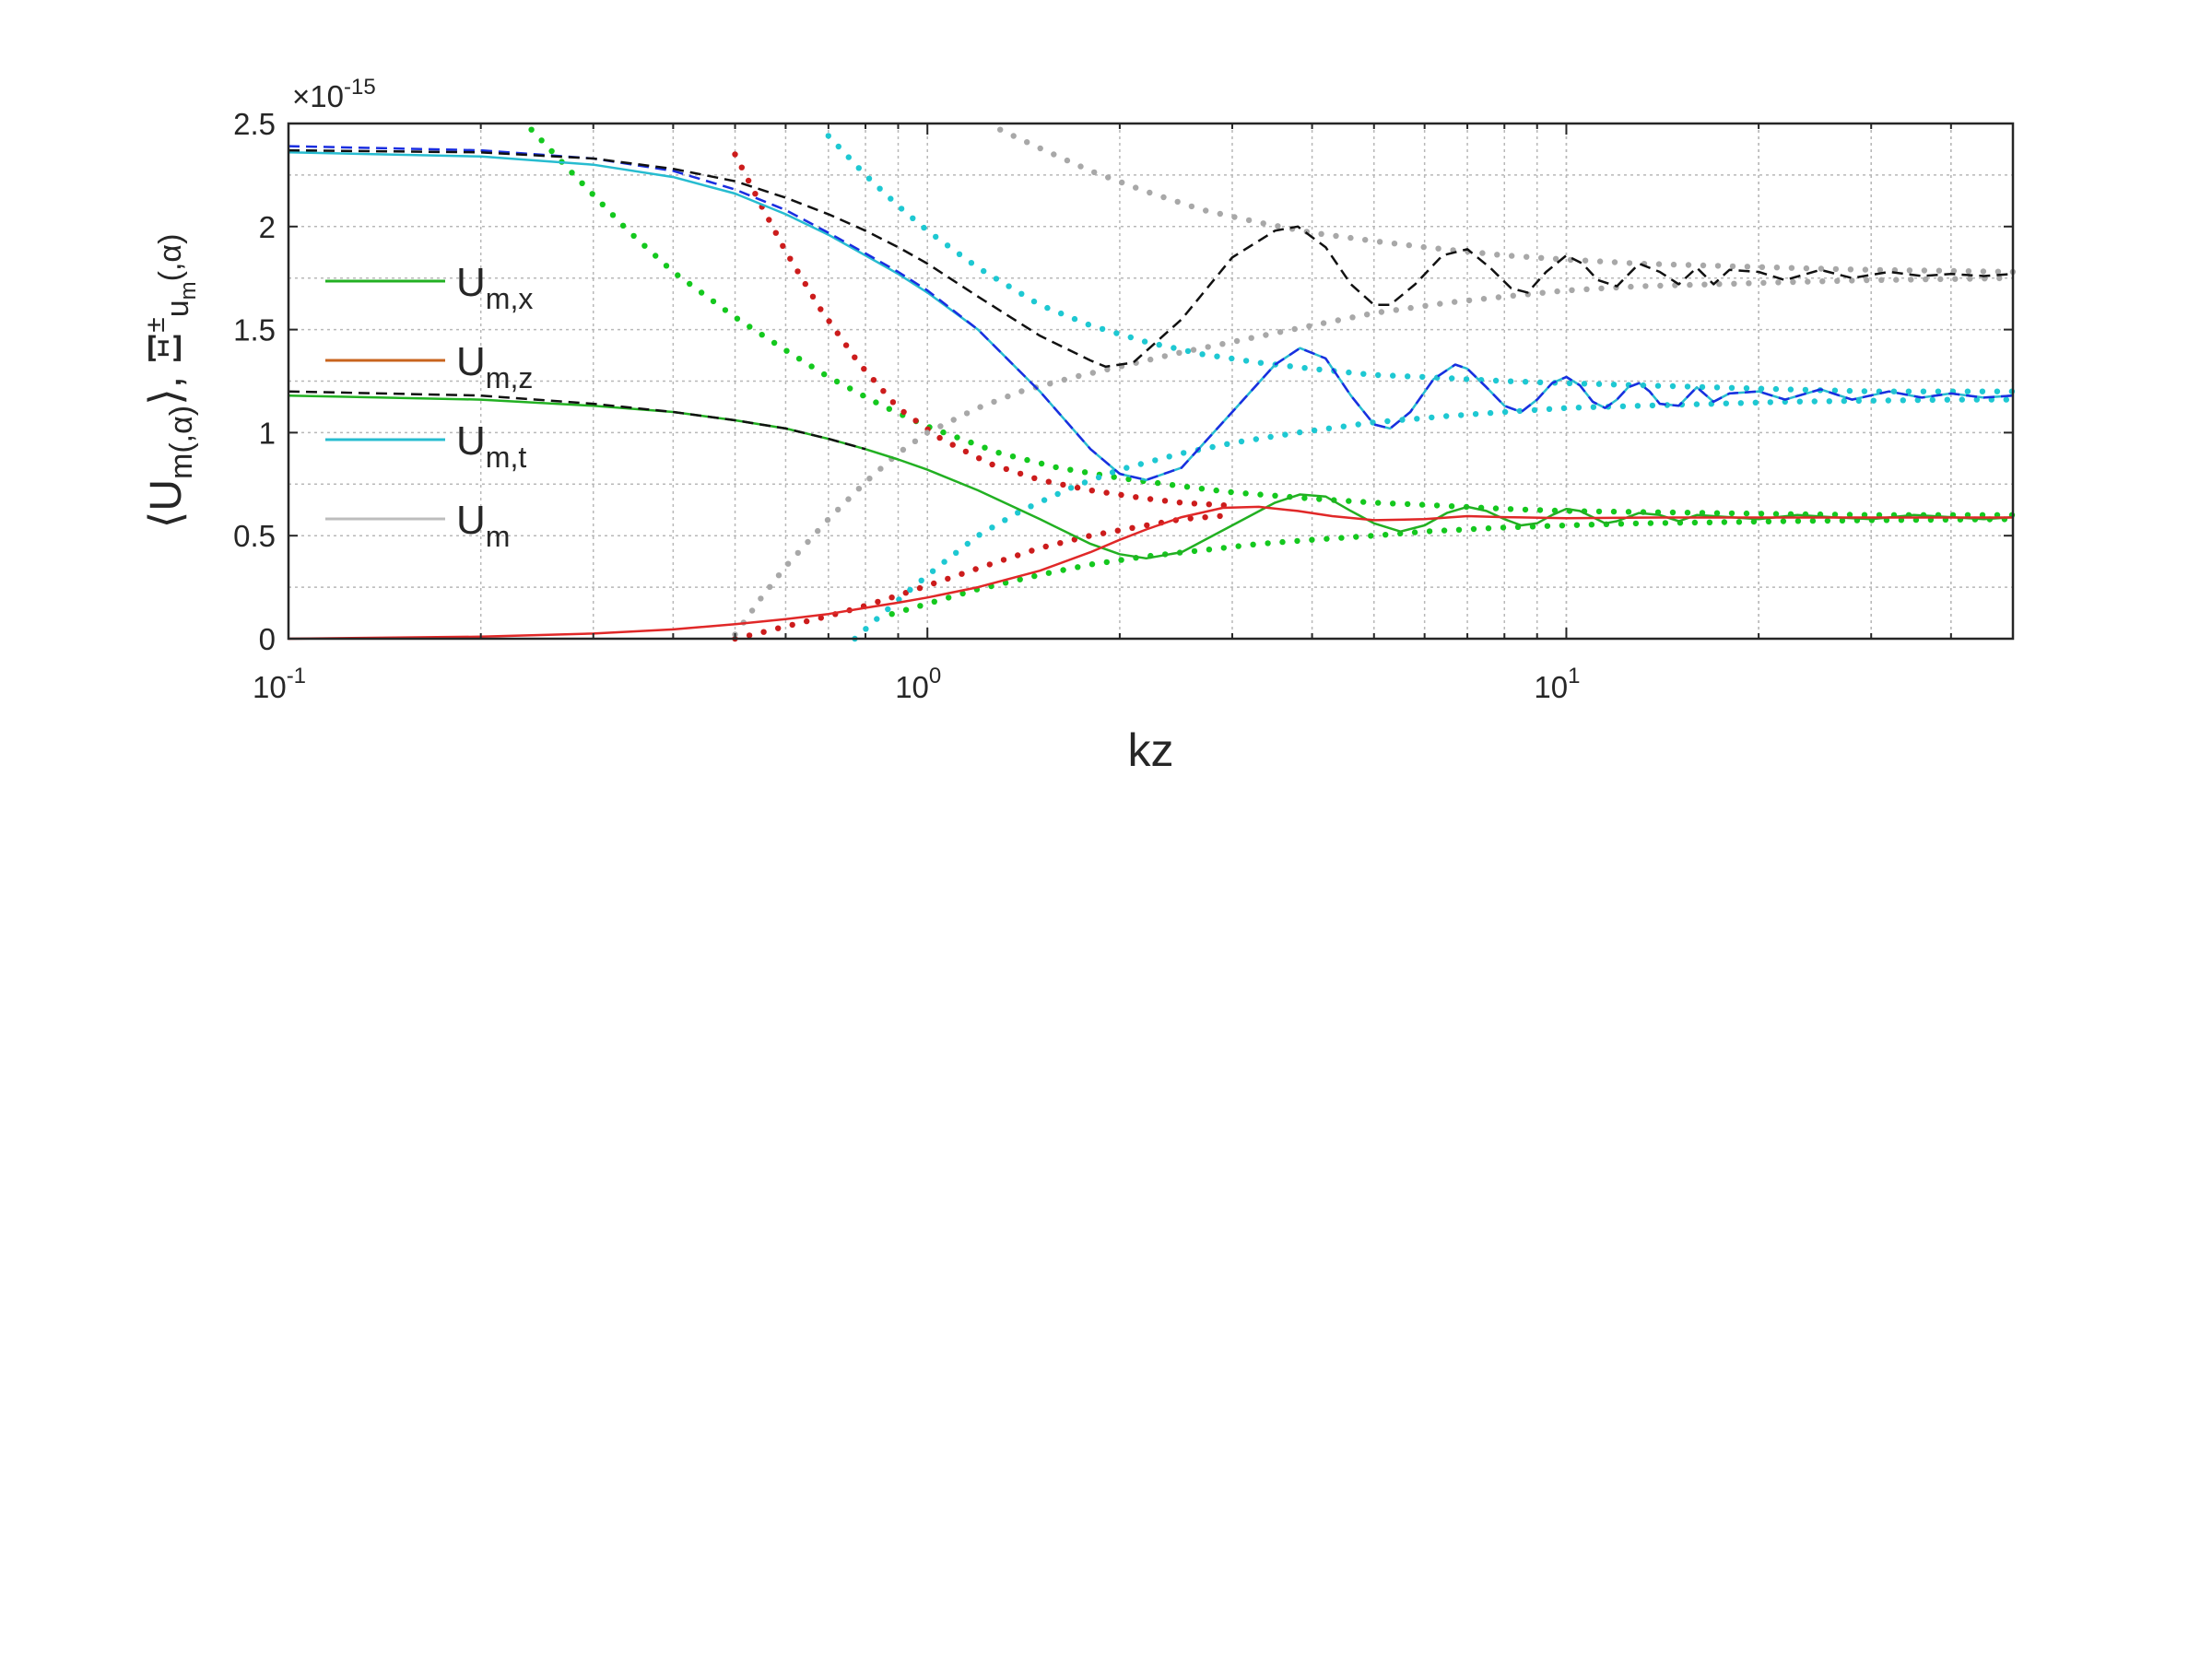 This screenshot has height=1659, width=2212. I want to click on y-axis-exponent: ×10⁻¹⁵, so click(334, 94).